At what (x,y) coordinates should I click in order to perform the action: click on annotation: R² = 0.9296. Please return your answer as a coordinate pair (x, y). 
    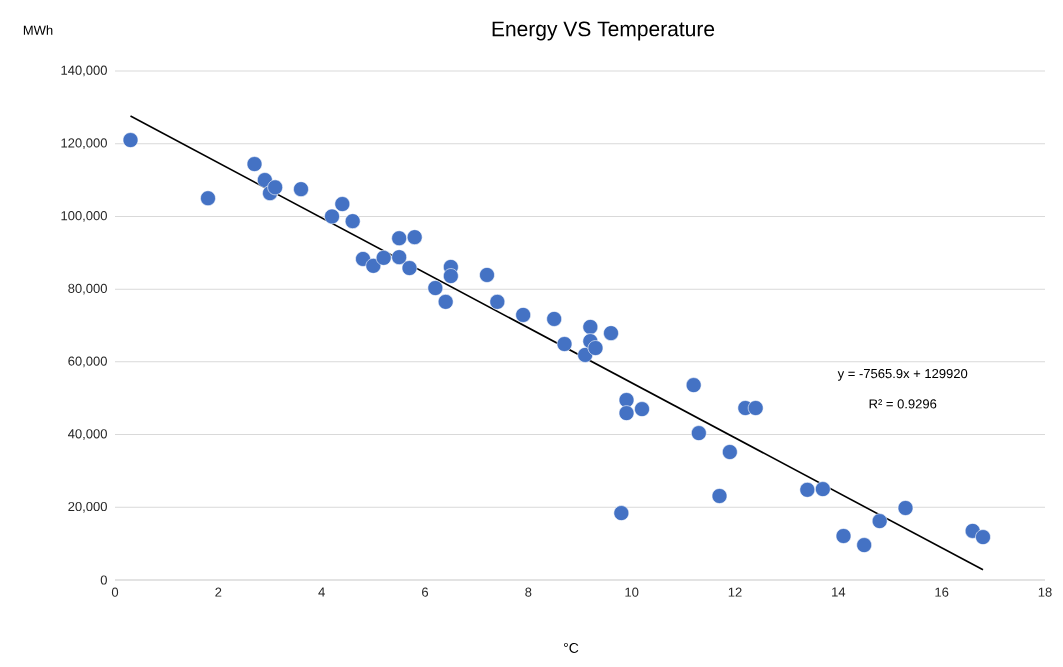
    Looking at the image, I should click on (903, 404).